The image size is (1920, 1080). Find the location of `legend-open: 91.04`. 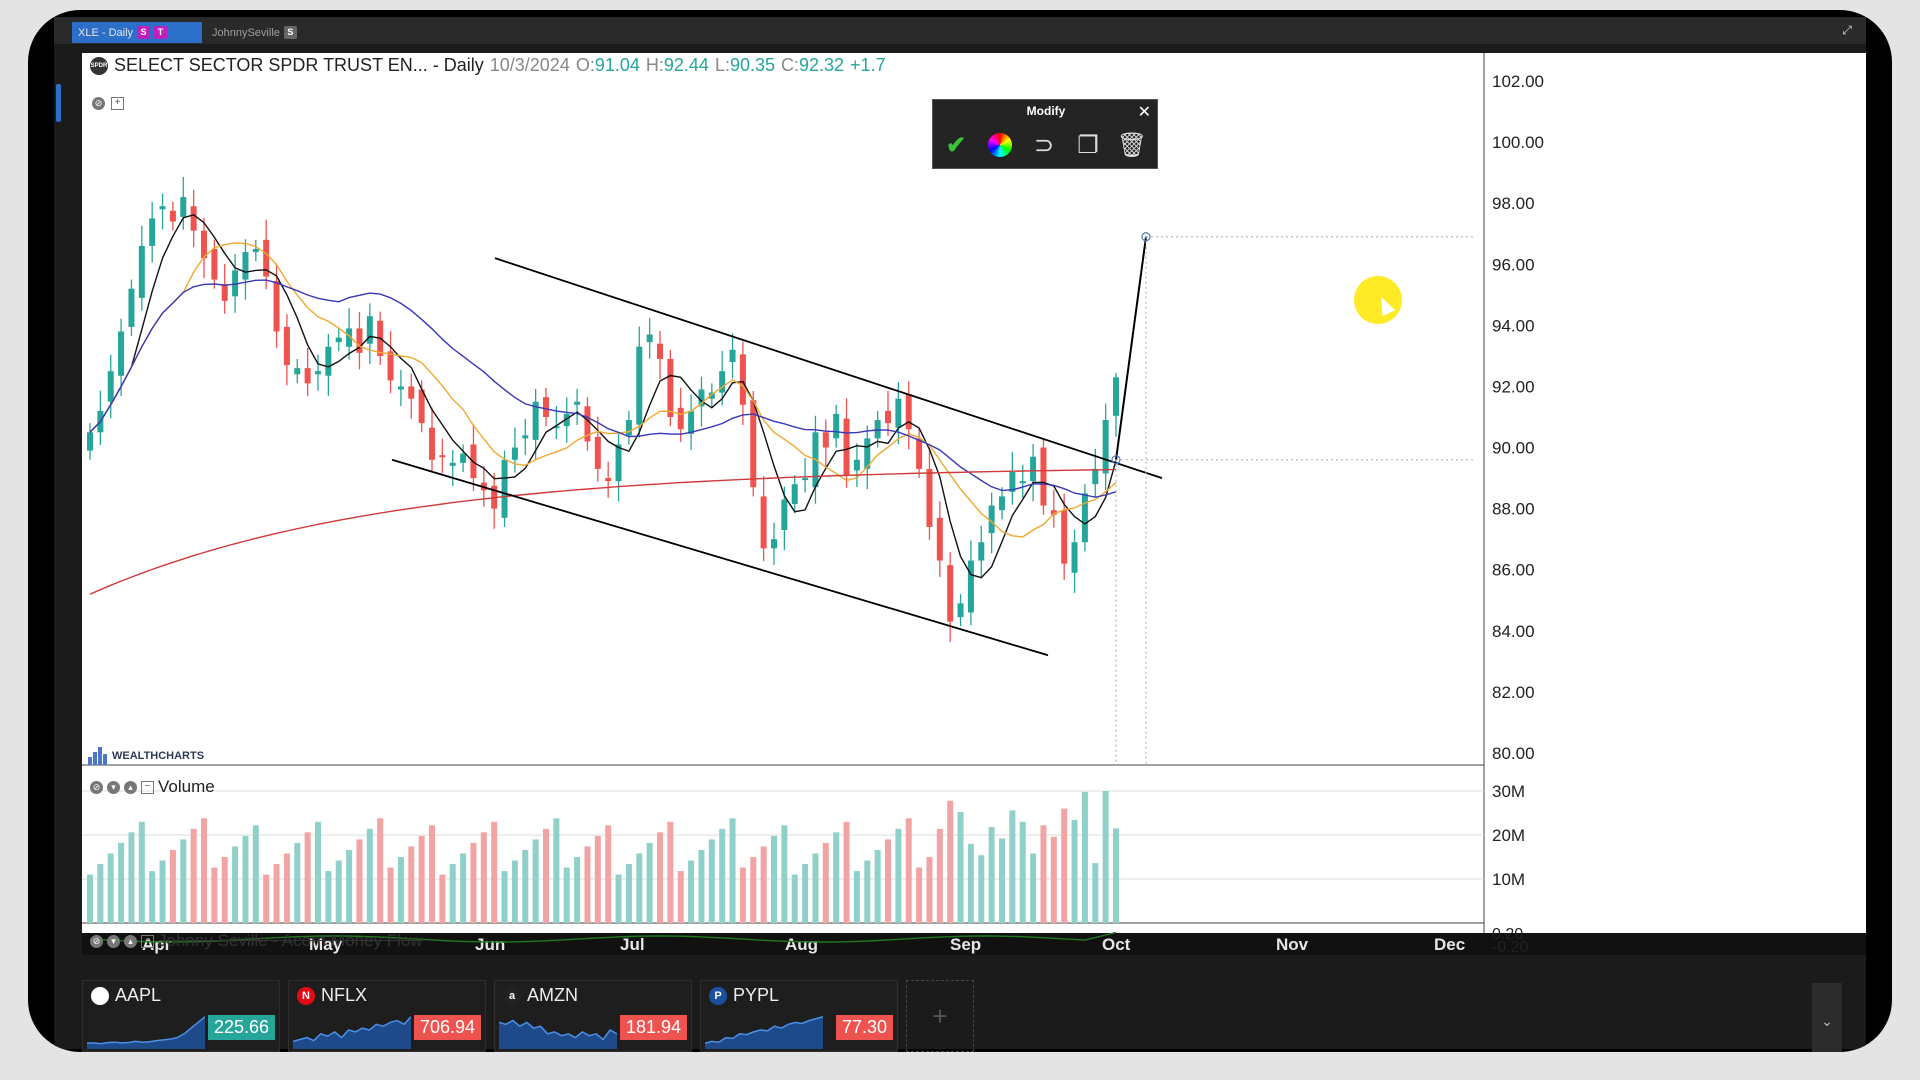

legend-open: 91.04 is located at coordinates (617, 65).